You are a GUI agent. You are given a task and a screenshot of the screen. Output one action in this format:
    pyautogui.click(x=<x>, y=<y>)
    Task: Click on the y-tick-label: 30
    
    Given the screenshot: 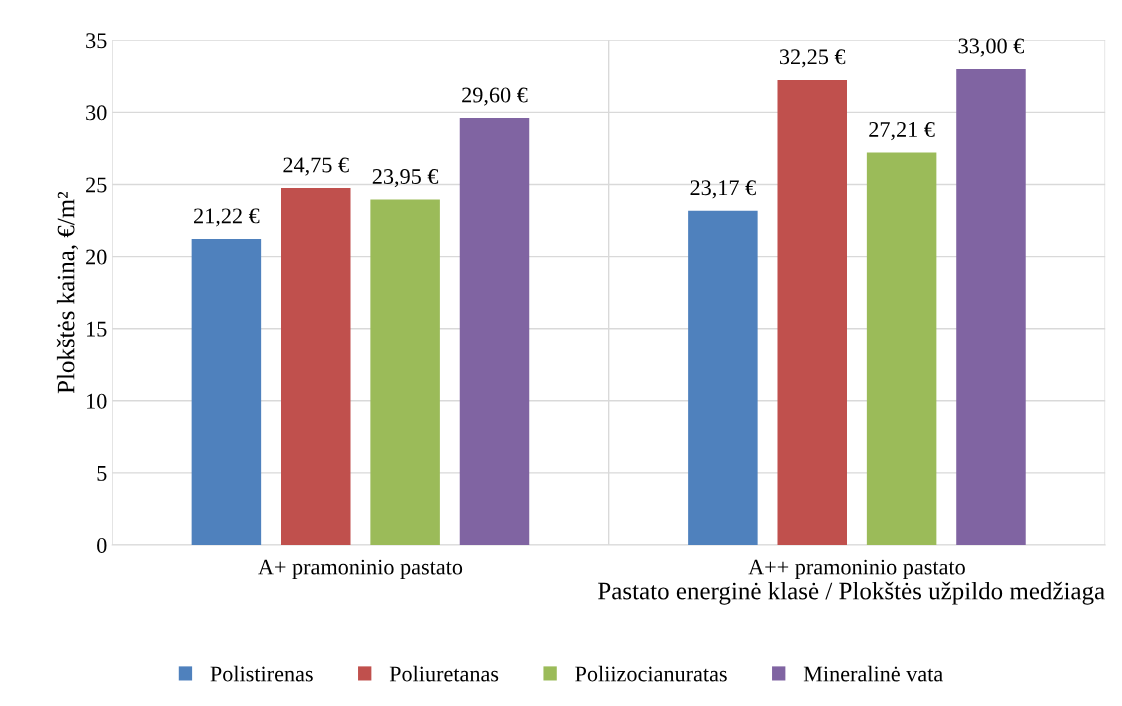 What is the action you would take?
    pyautogui.click(x=96, y=113)
    